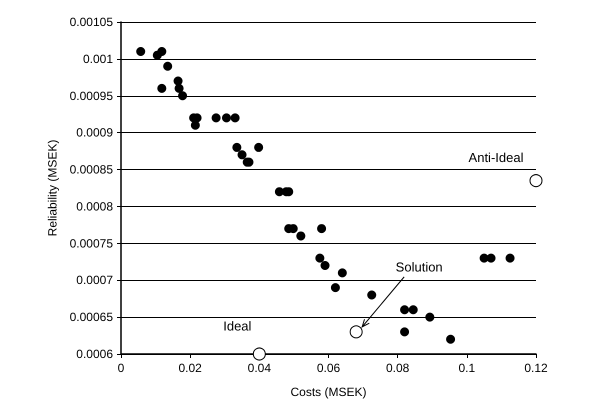 The height and width of the screenshot is (416, 602). What do you see at coordinates (95, 354) in the screenshot?
I see `y-tick-label: 0.0006` at bounding box center [95, 354].